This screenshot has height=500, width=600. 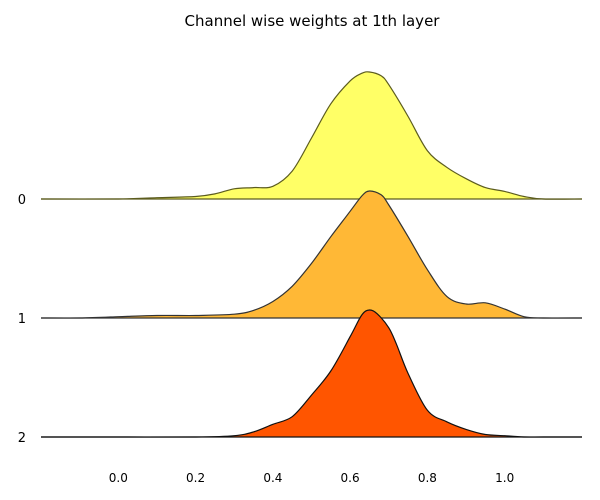 I want to click on x-tick-label: 0.2, so click(x=195, y=478).